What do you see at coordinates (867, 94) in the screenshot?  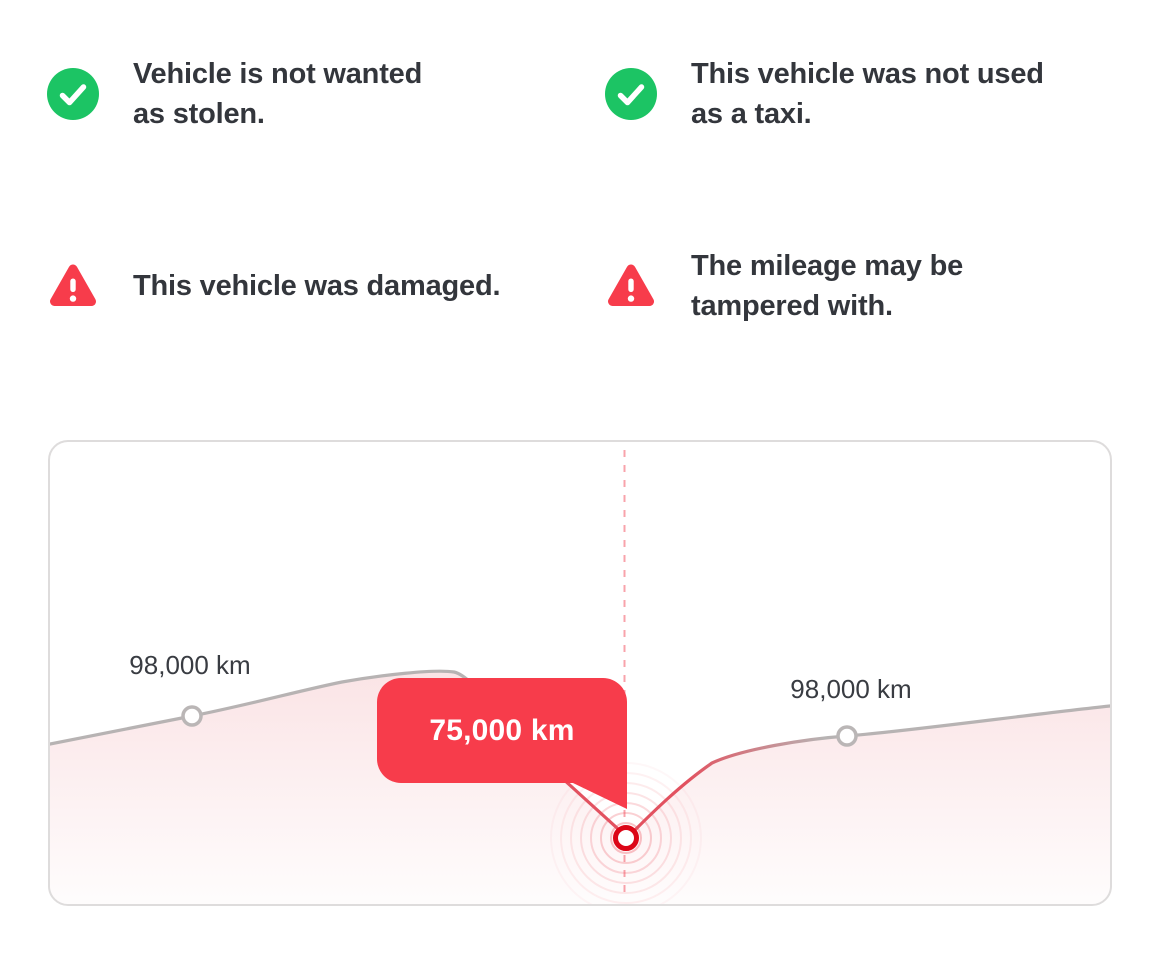 I see `status-text: This vehicle was not used as a taxi.` at bounding box center [867, 94].